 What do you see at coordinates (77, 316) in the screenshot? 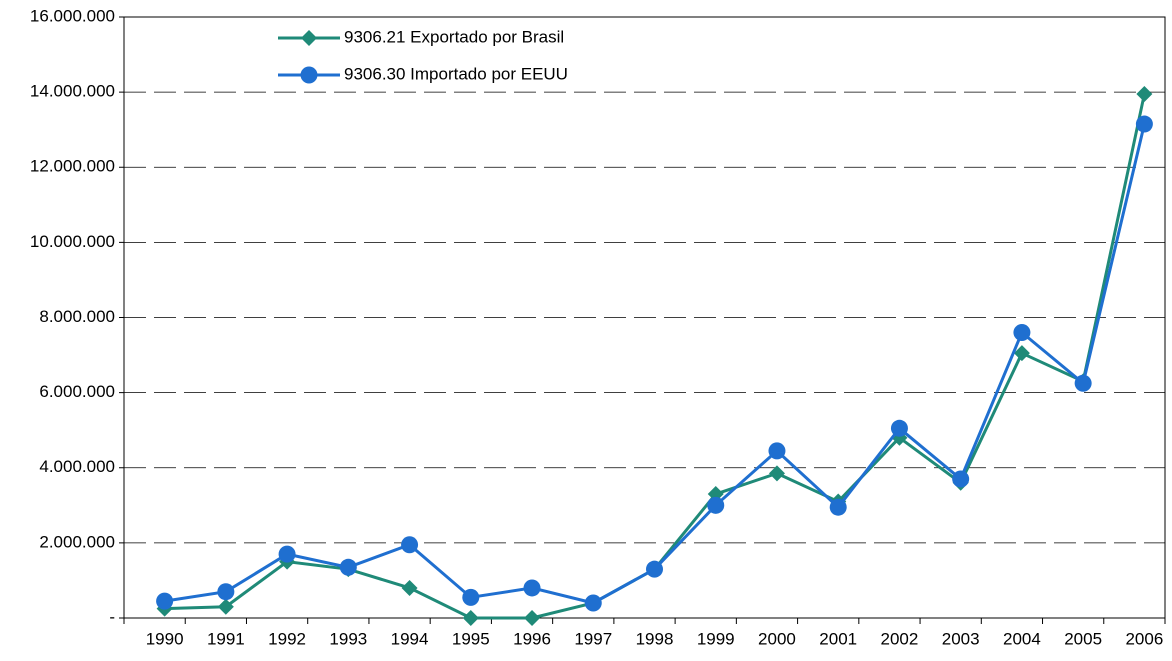
I see `y-tick-label: 8.000.000` at bounding box center [77, 316].